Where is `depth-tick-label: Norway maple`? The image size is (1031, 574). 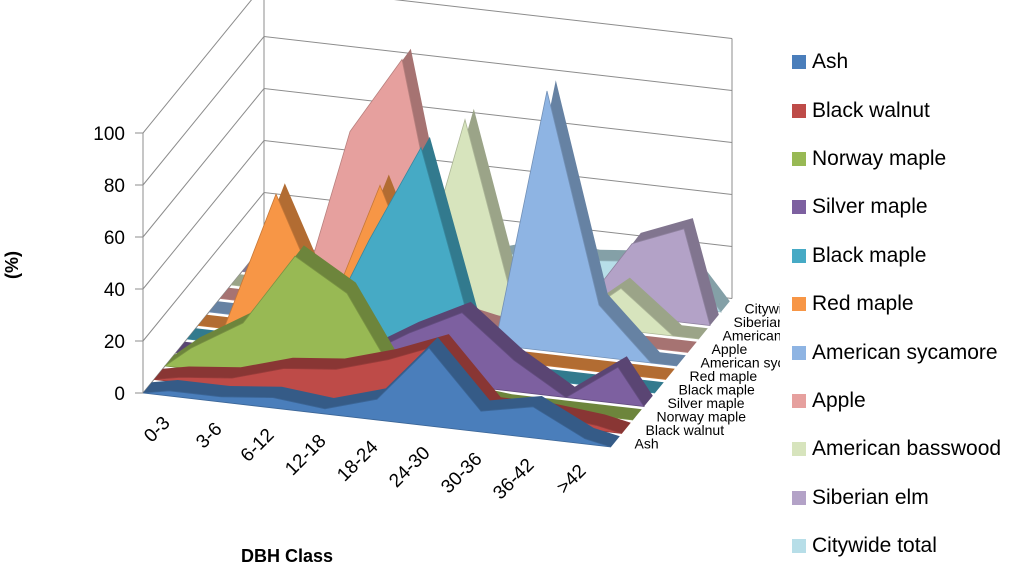 depth-tick-label: Norway maple is located at coordinates (702, 416).